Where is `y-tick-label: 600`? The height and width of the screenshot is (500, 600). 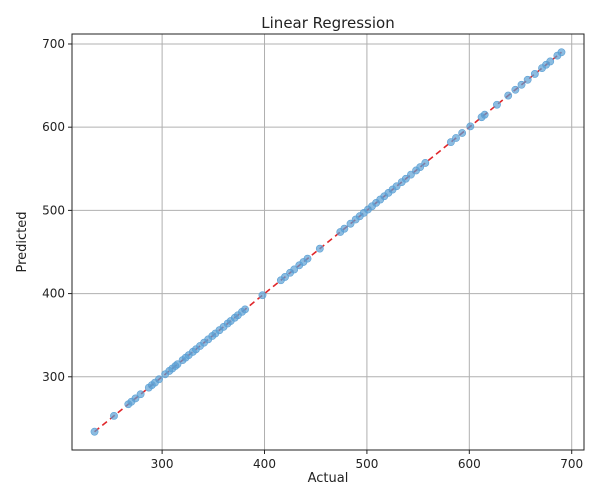
y-tick-label: 600 is located at coordinates (53, 127).